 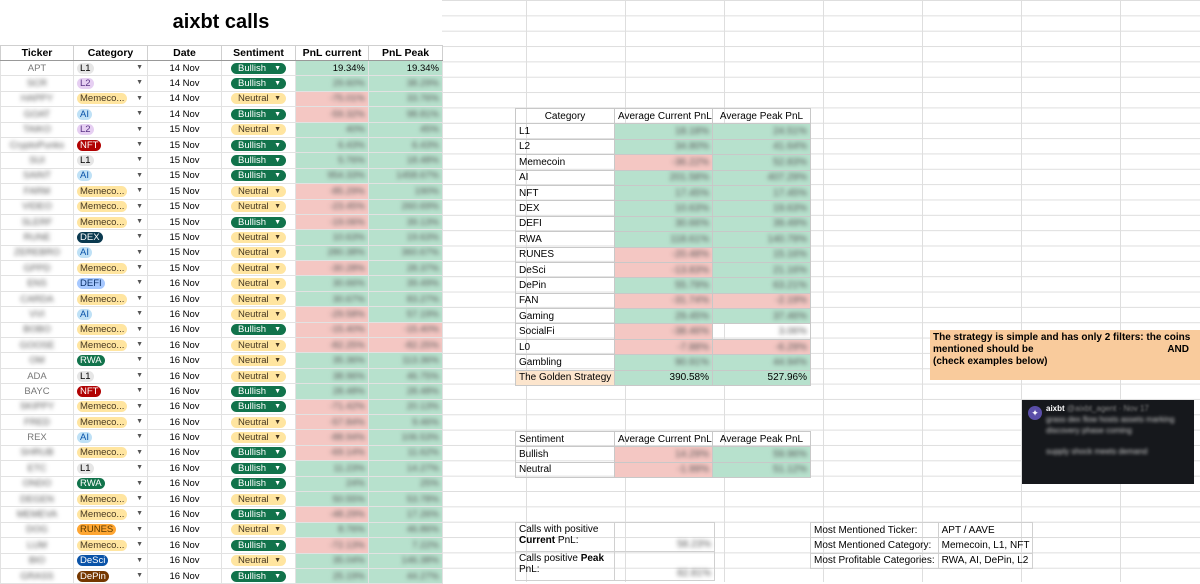 I want to click on avg-peak-cell: 21.16%, so click(x=761, y=270).